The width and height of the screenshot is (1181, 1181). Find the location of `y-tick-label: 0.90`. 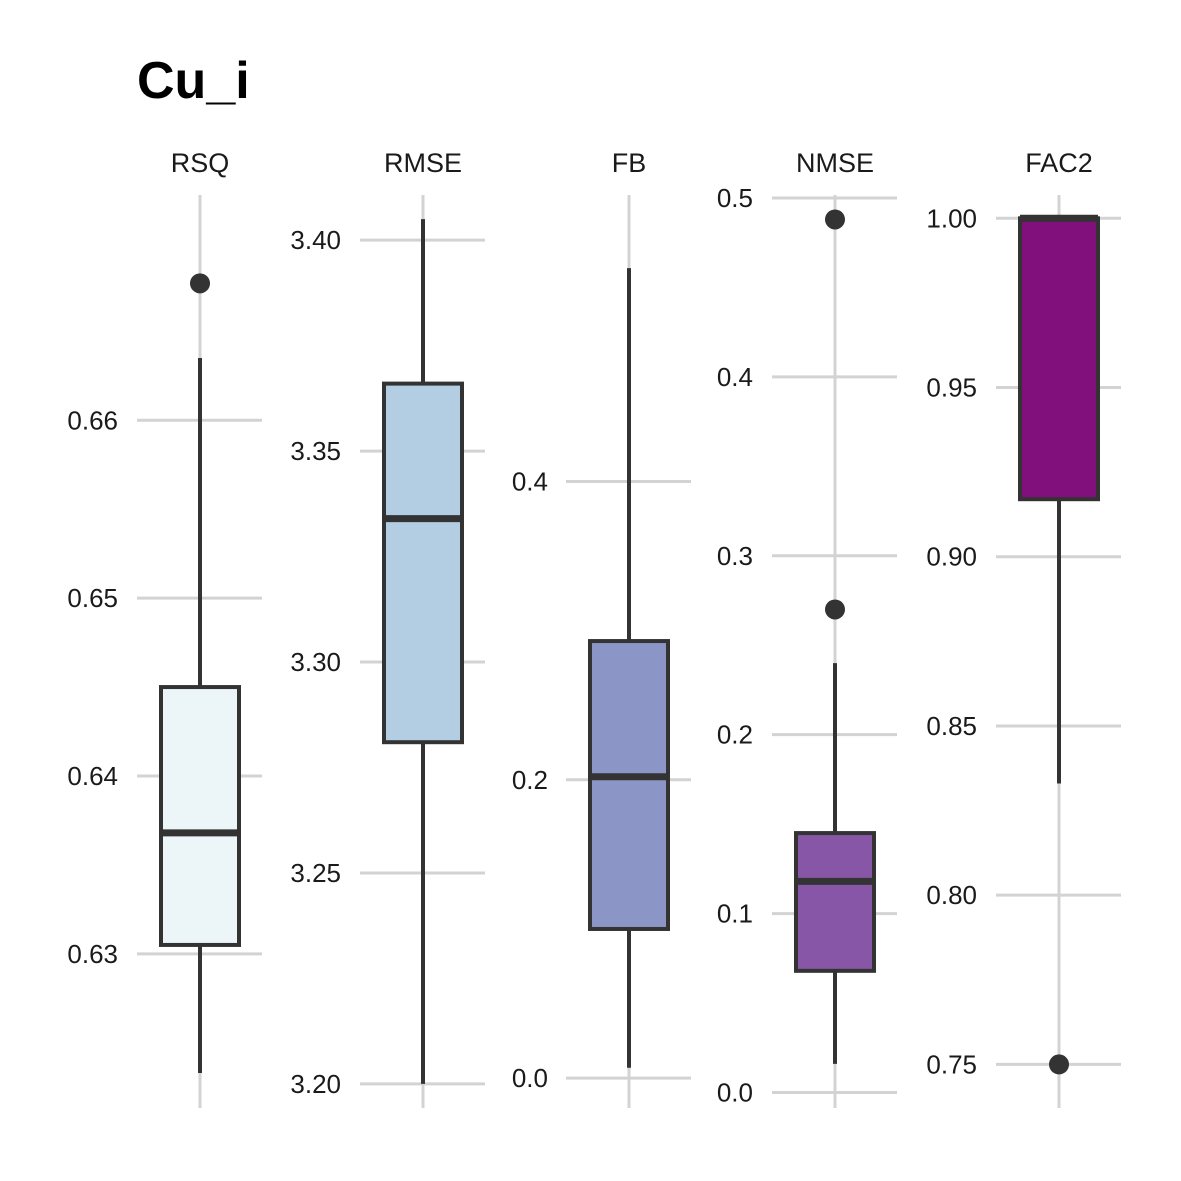

y-tick-label: 0.90 is located at coordinates (951, 557).